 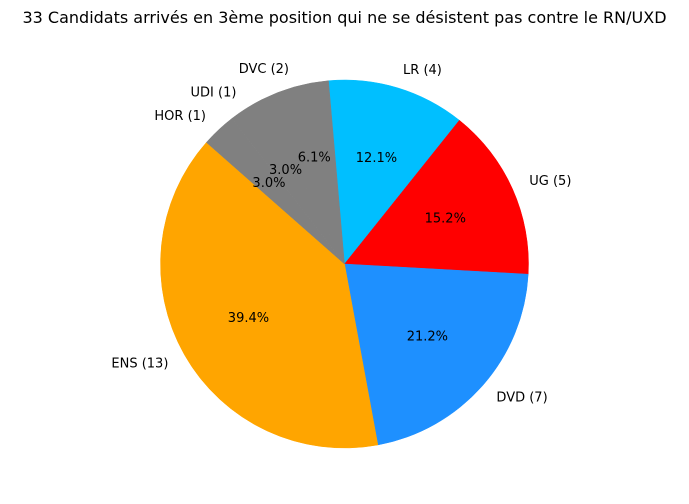 I want to click on slice-label-lr: LR (4), so click(x=422, y=70).